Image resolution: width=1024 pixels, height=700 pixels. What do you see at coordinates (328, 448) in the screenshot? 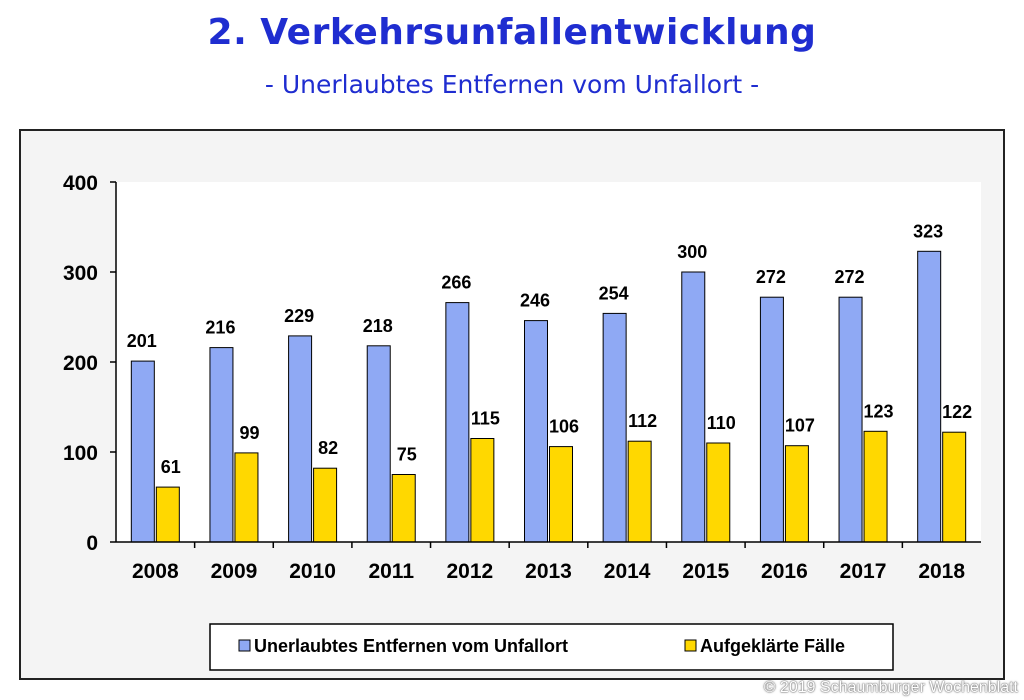
I see `data-label-series-2: 82` at bounding box center [328, 448].